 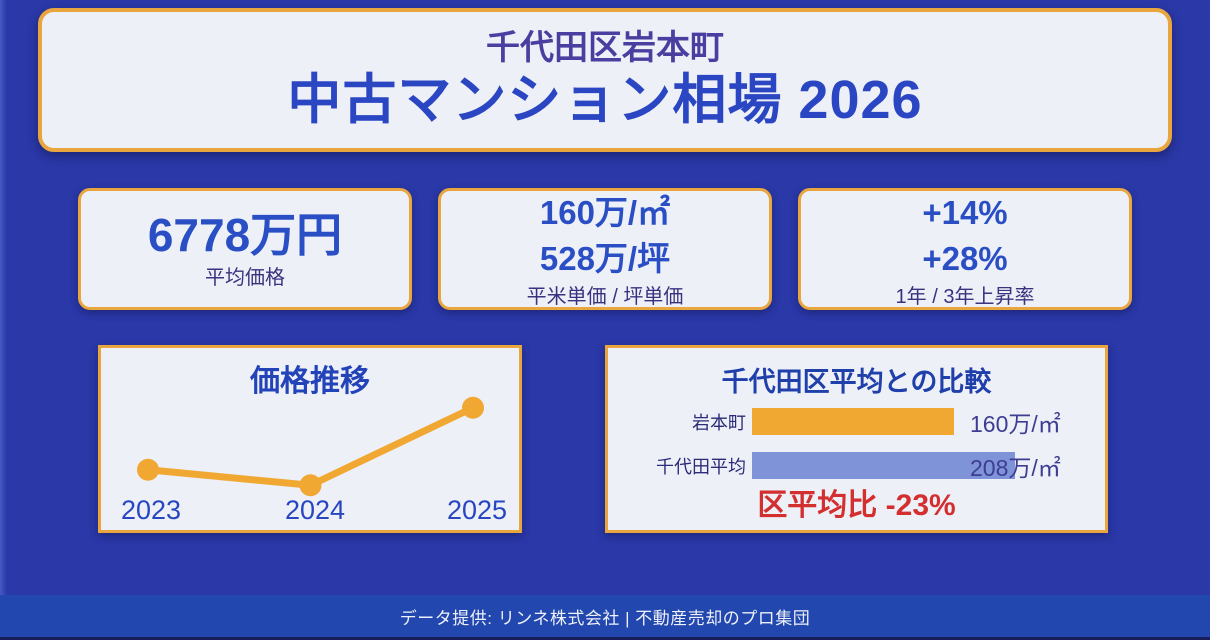 I want to click on district-average-difference: 区平均比 -23%, so click(x=856, y=505).